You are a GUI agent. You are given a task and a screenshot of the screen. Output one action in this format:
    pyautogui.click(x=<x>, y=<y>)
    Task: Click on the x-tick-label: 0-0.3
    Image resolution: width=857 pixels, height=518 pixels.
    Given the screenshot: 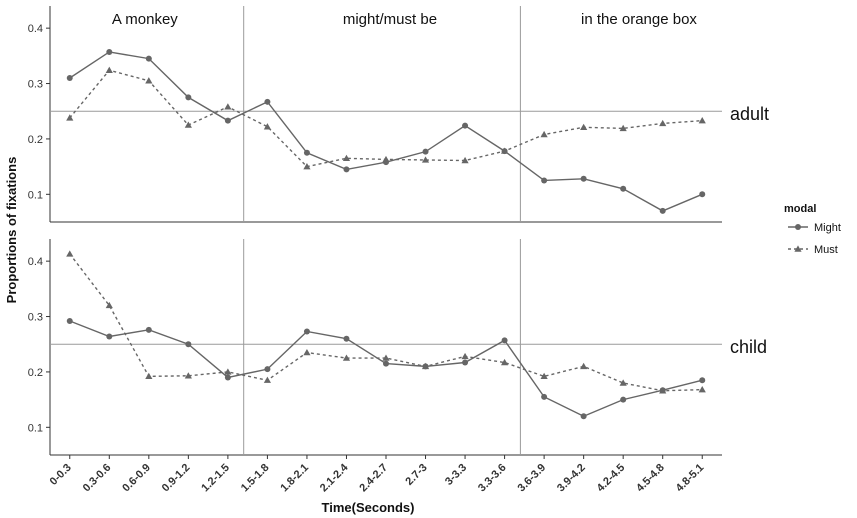 What is the action you would take?
    pyautogui.click(x=61, y=475)
    